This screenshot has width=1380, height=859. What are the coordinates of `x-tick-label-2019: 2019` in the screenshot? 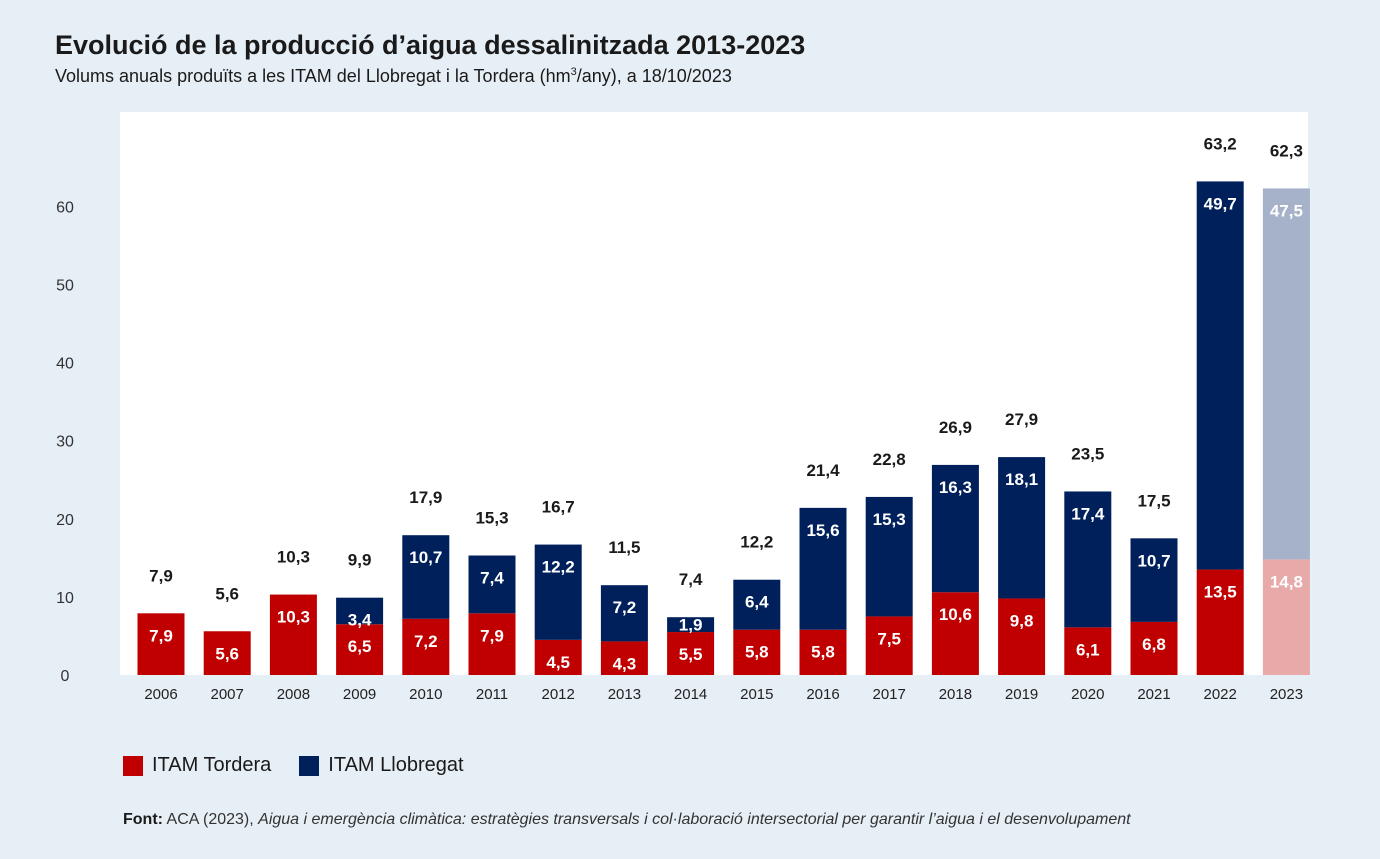 It's located at (1021, 694).